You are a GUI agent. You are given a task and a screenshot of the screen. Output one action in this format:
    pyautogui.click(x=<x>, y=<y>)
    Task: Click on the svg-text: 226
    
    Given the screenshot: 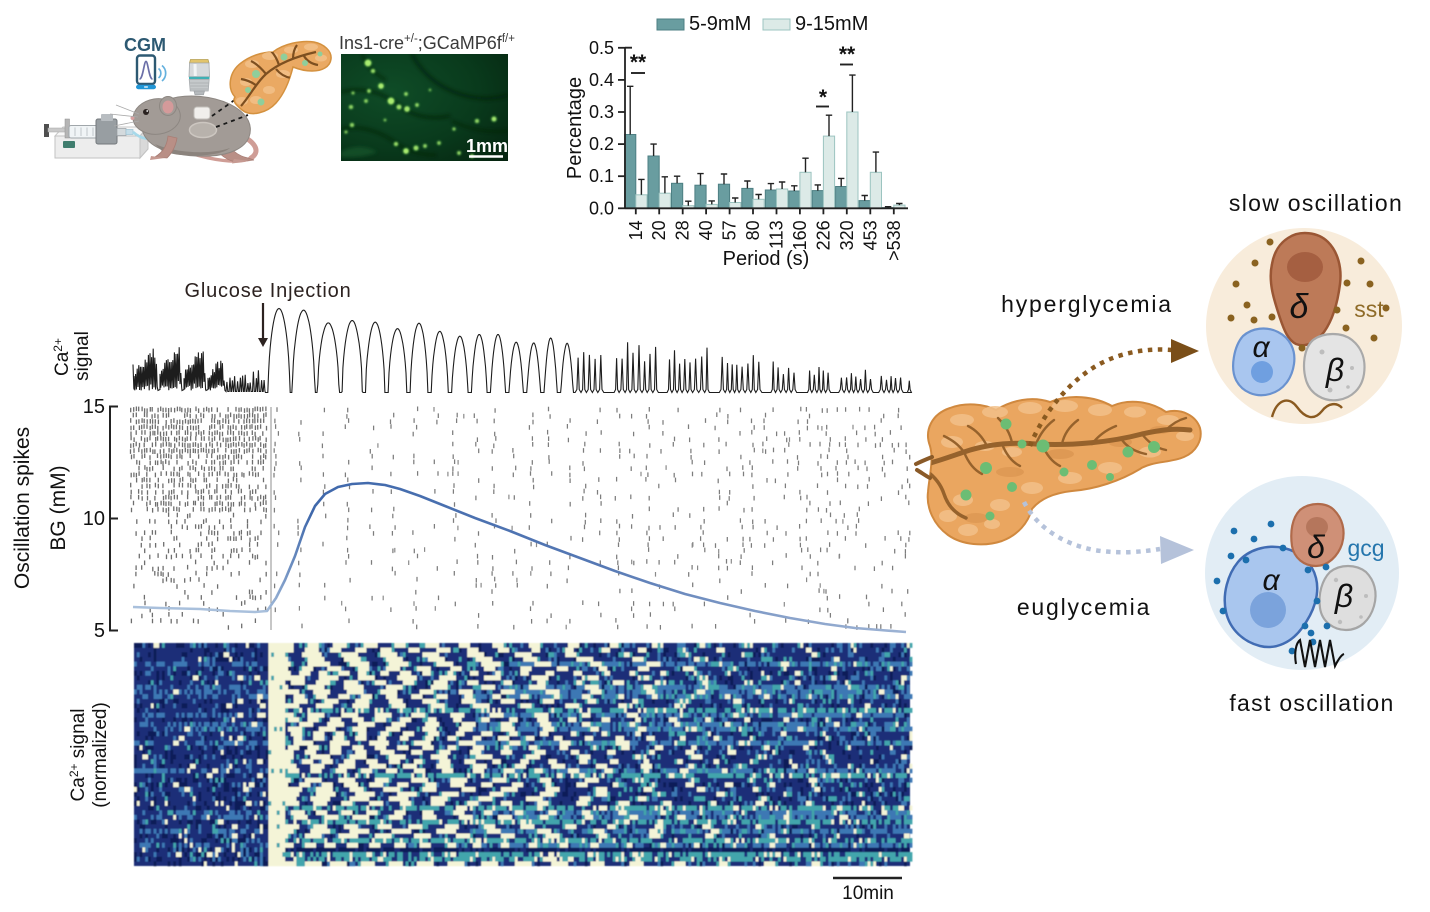 What is the action you would take?
    pyautogui.click(x=823, y=235)
    